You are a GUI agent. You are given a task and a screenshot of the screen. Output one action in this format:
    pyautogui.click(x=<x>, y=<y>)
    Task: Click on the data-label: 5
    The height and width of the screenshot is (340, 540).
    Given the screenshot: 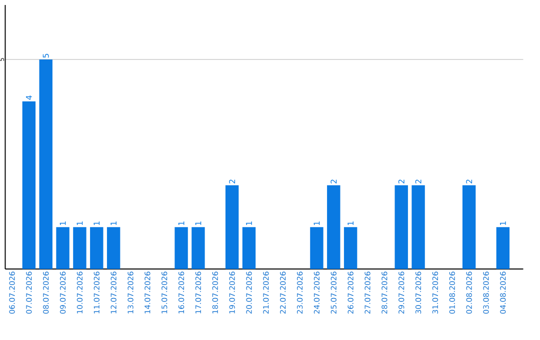 What is the action you would take?
    pyautogui.click(x=45, y=56)
    